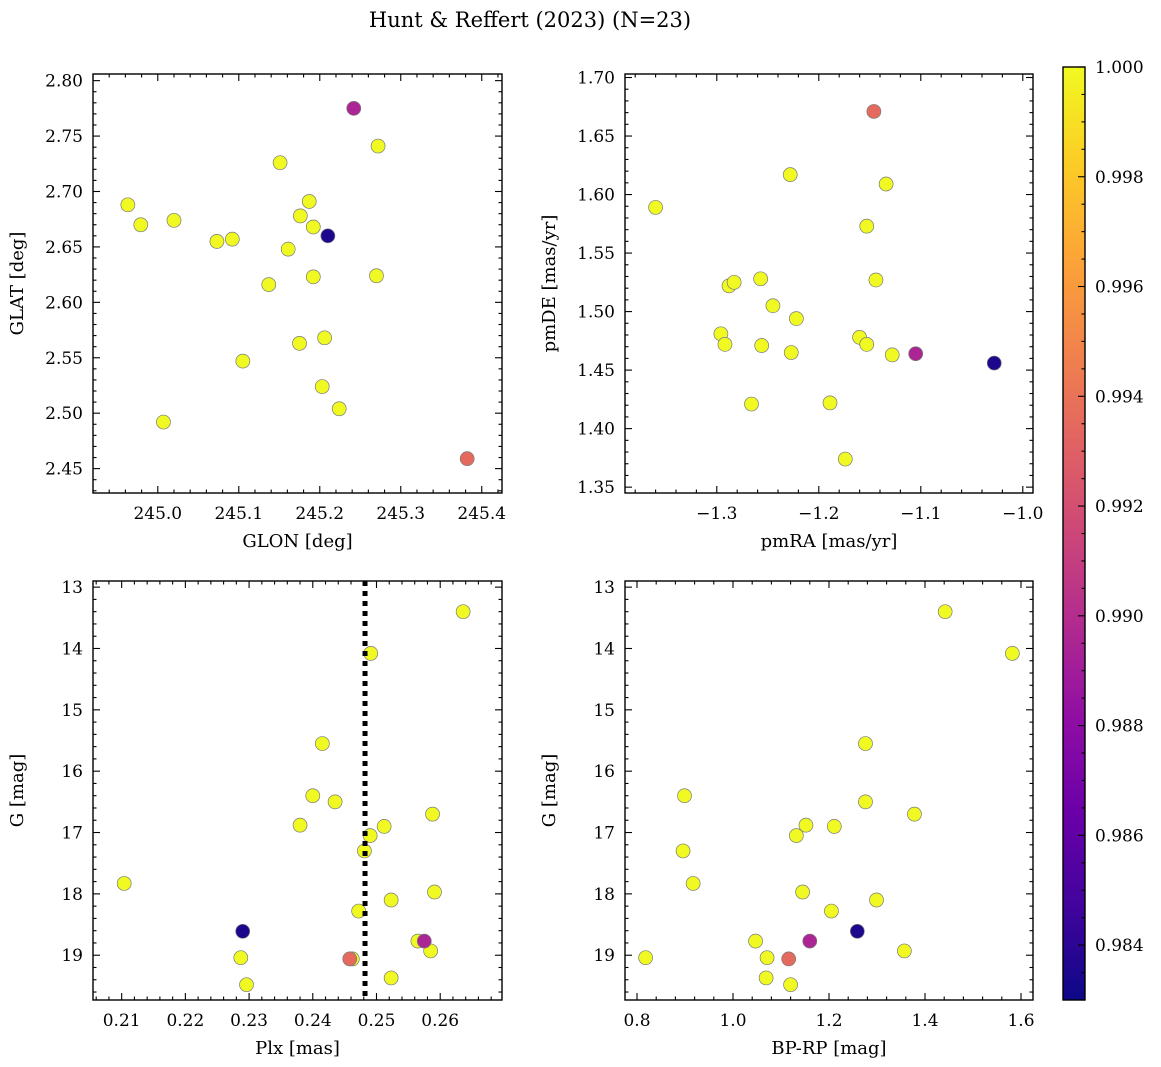 The width and height of the screenshot is (1161, 1067). What do you see at coordinates (530, 20) in the screenshot?
I see `figure-title: Hunt & Reffert (2023) (N=23)` at bounding box center [530, 20].